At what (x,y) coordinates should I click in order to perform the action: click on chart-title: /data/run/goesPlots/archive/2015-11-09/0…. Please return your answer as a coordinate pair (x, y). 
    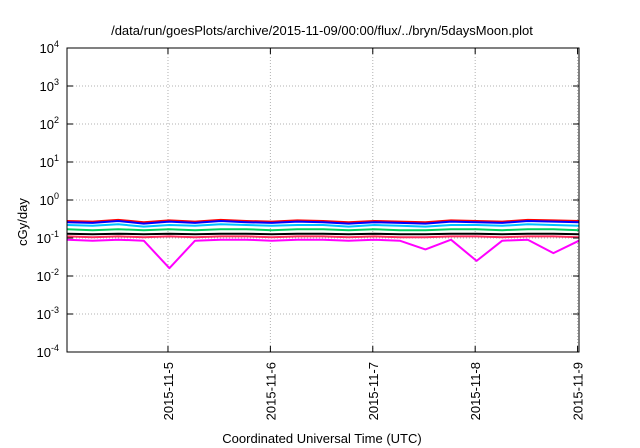
    Looking at the image, I should click on (322, 30).